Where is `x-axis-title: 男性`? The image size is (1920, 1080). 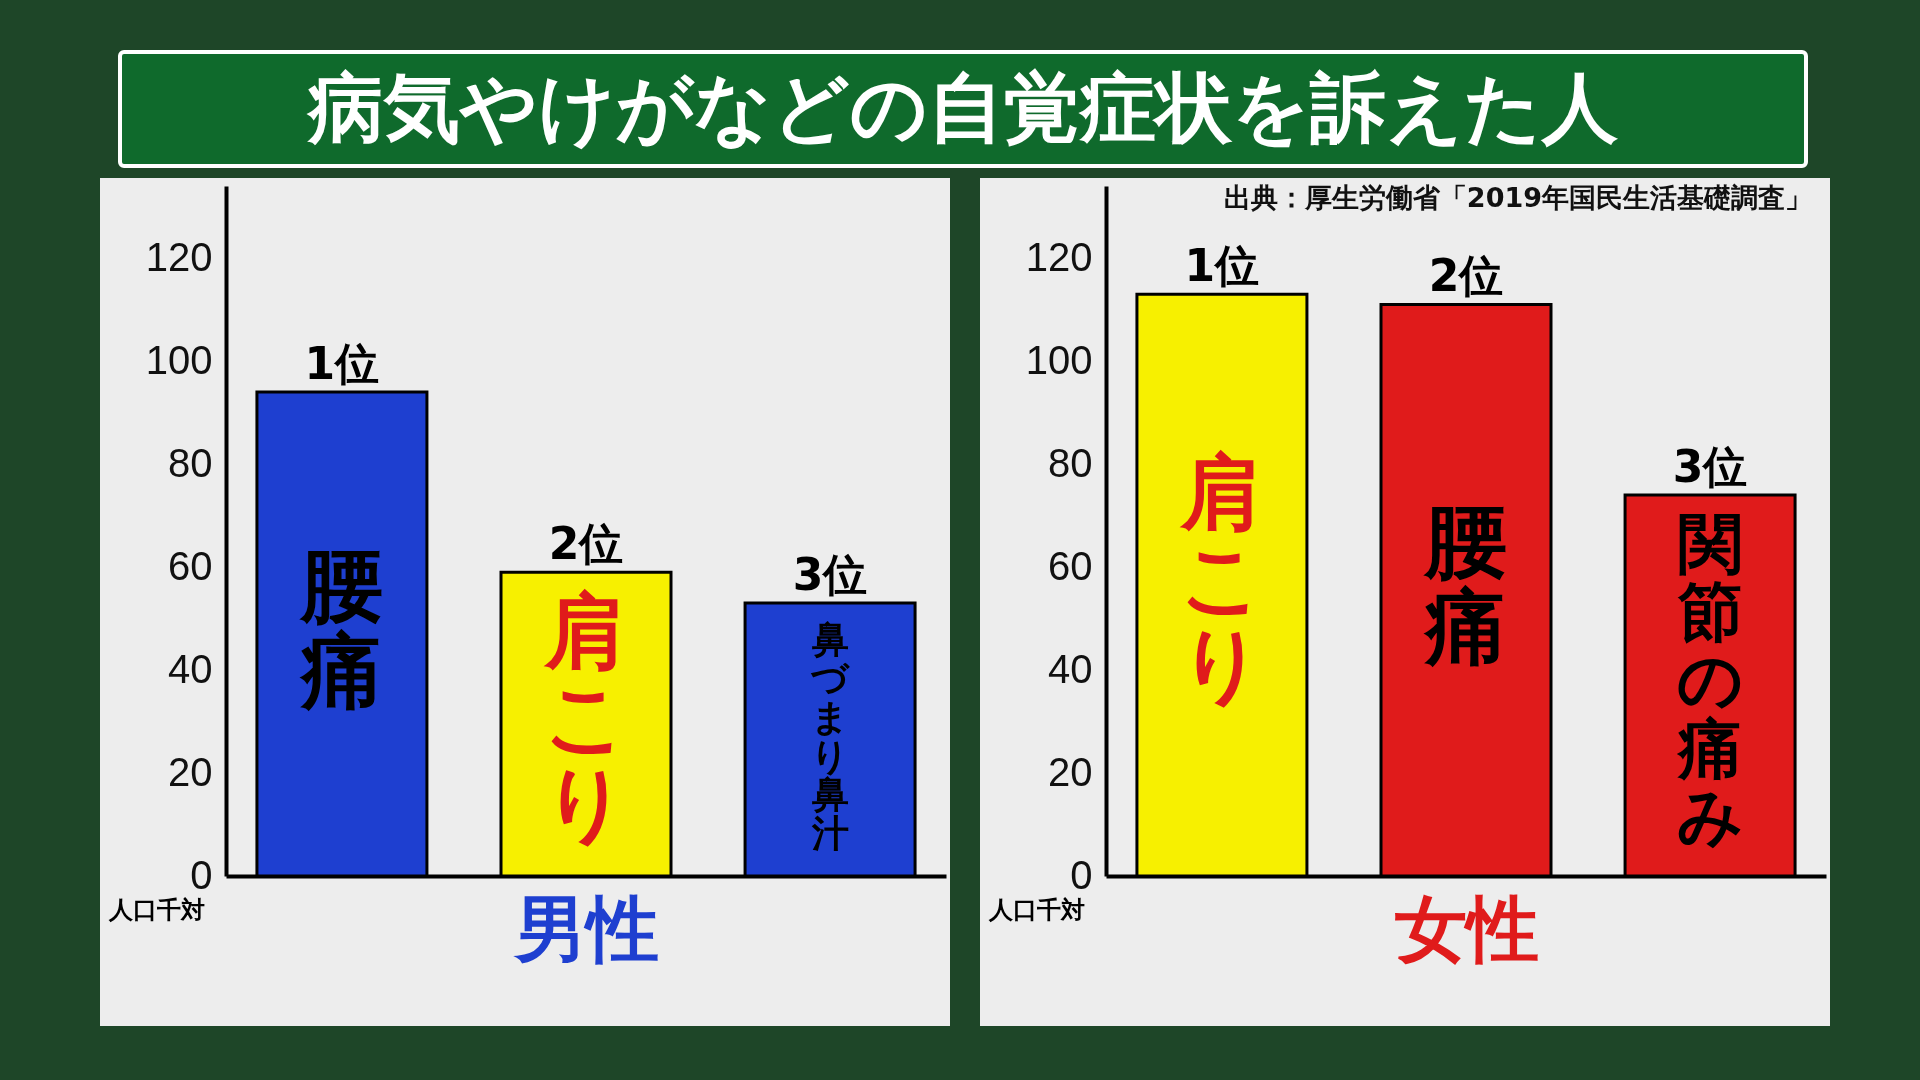
x-axis-title: 男性 is located at coordinates (585, 928).